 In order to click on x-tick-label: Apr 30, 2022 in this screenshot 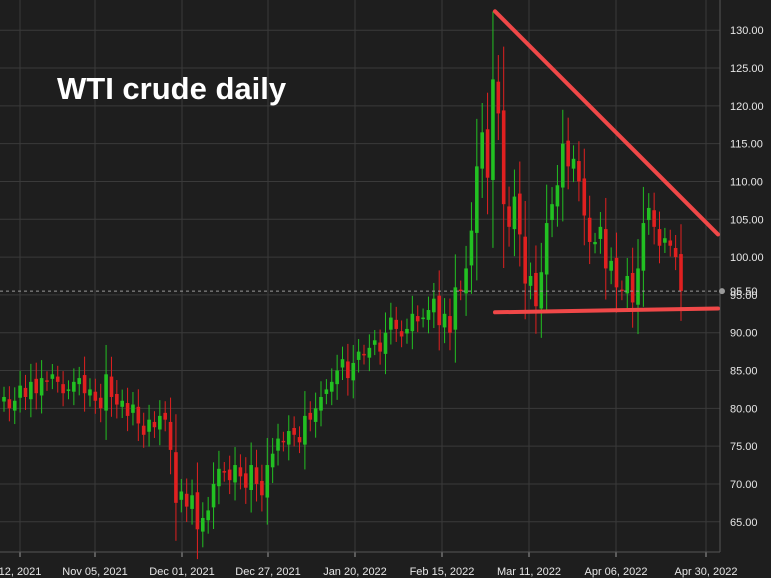, I will do `click(706, 572)`.